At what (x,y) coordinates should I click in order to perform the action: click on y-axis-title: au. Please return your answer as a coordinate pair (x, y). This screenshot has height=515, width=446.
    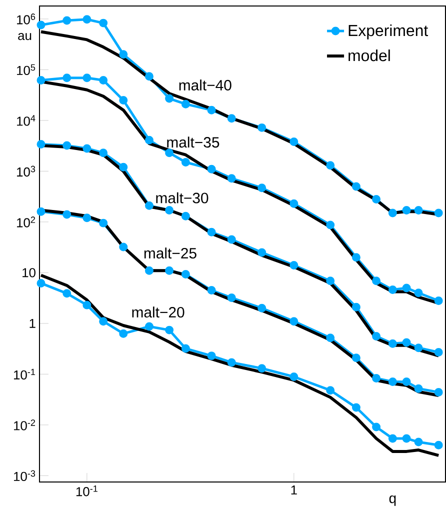
    Looking at the image, I should click on (25, 36).